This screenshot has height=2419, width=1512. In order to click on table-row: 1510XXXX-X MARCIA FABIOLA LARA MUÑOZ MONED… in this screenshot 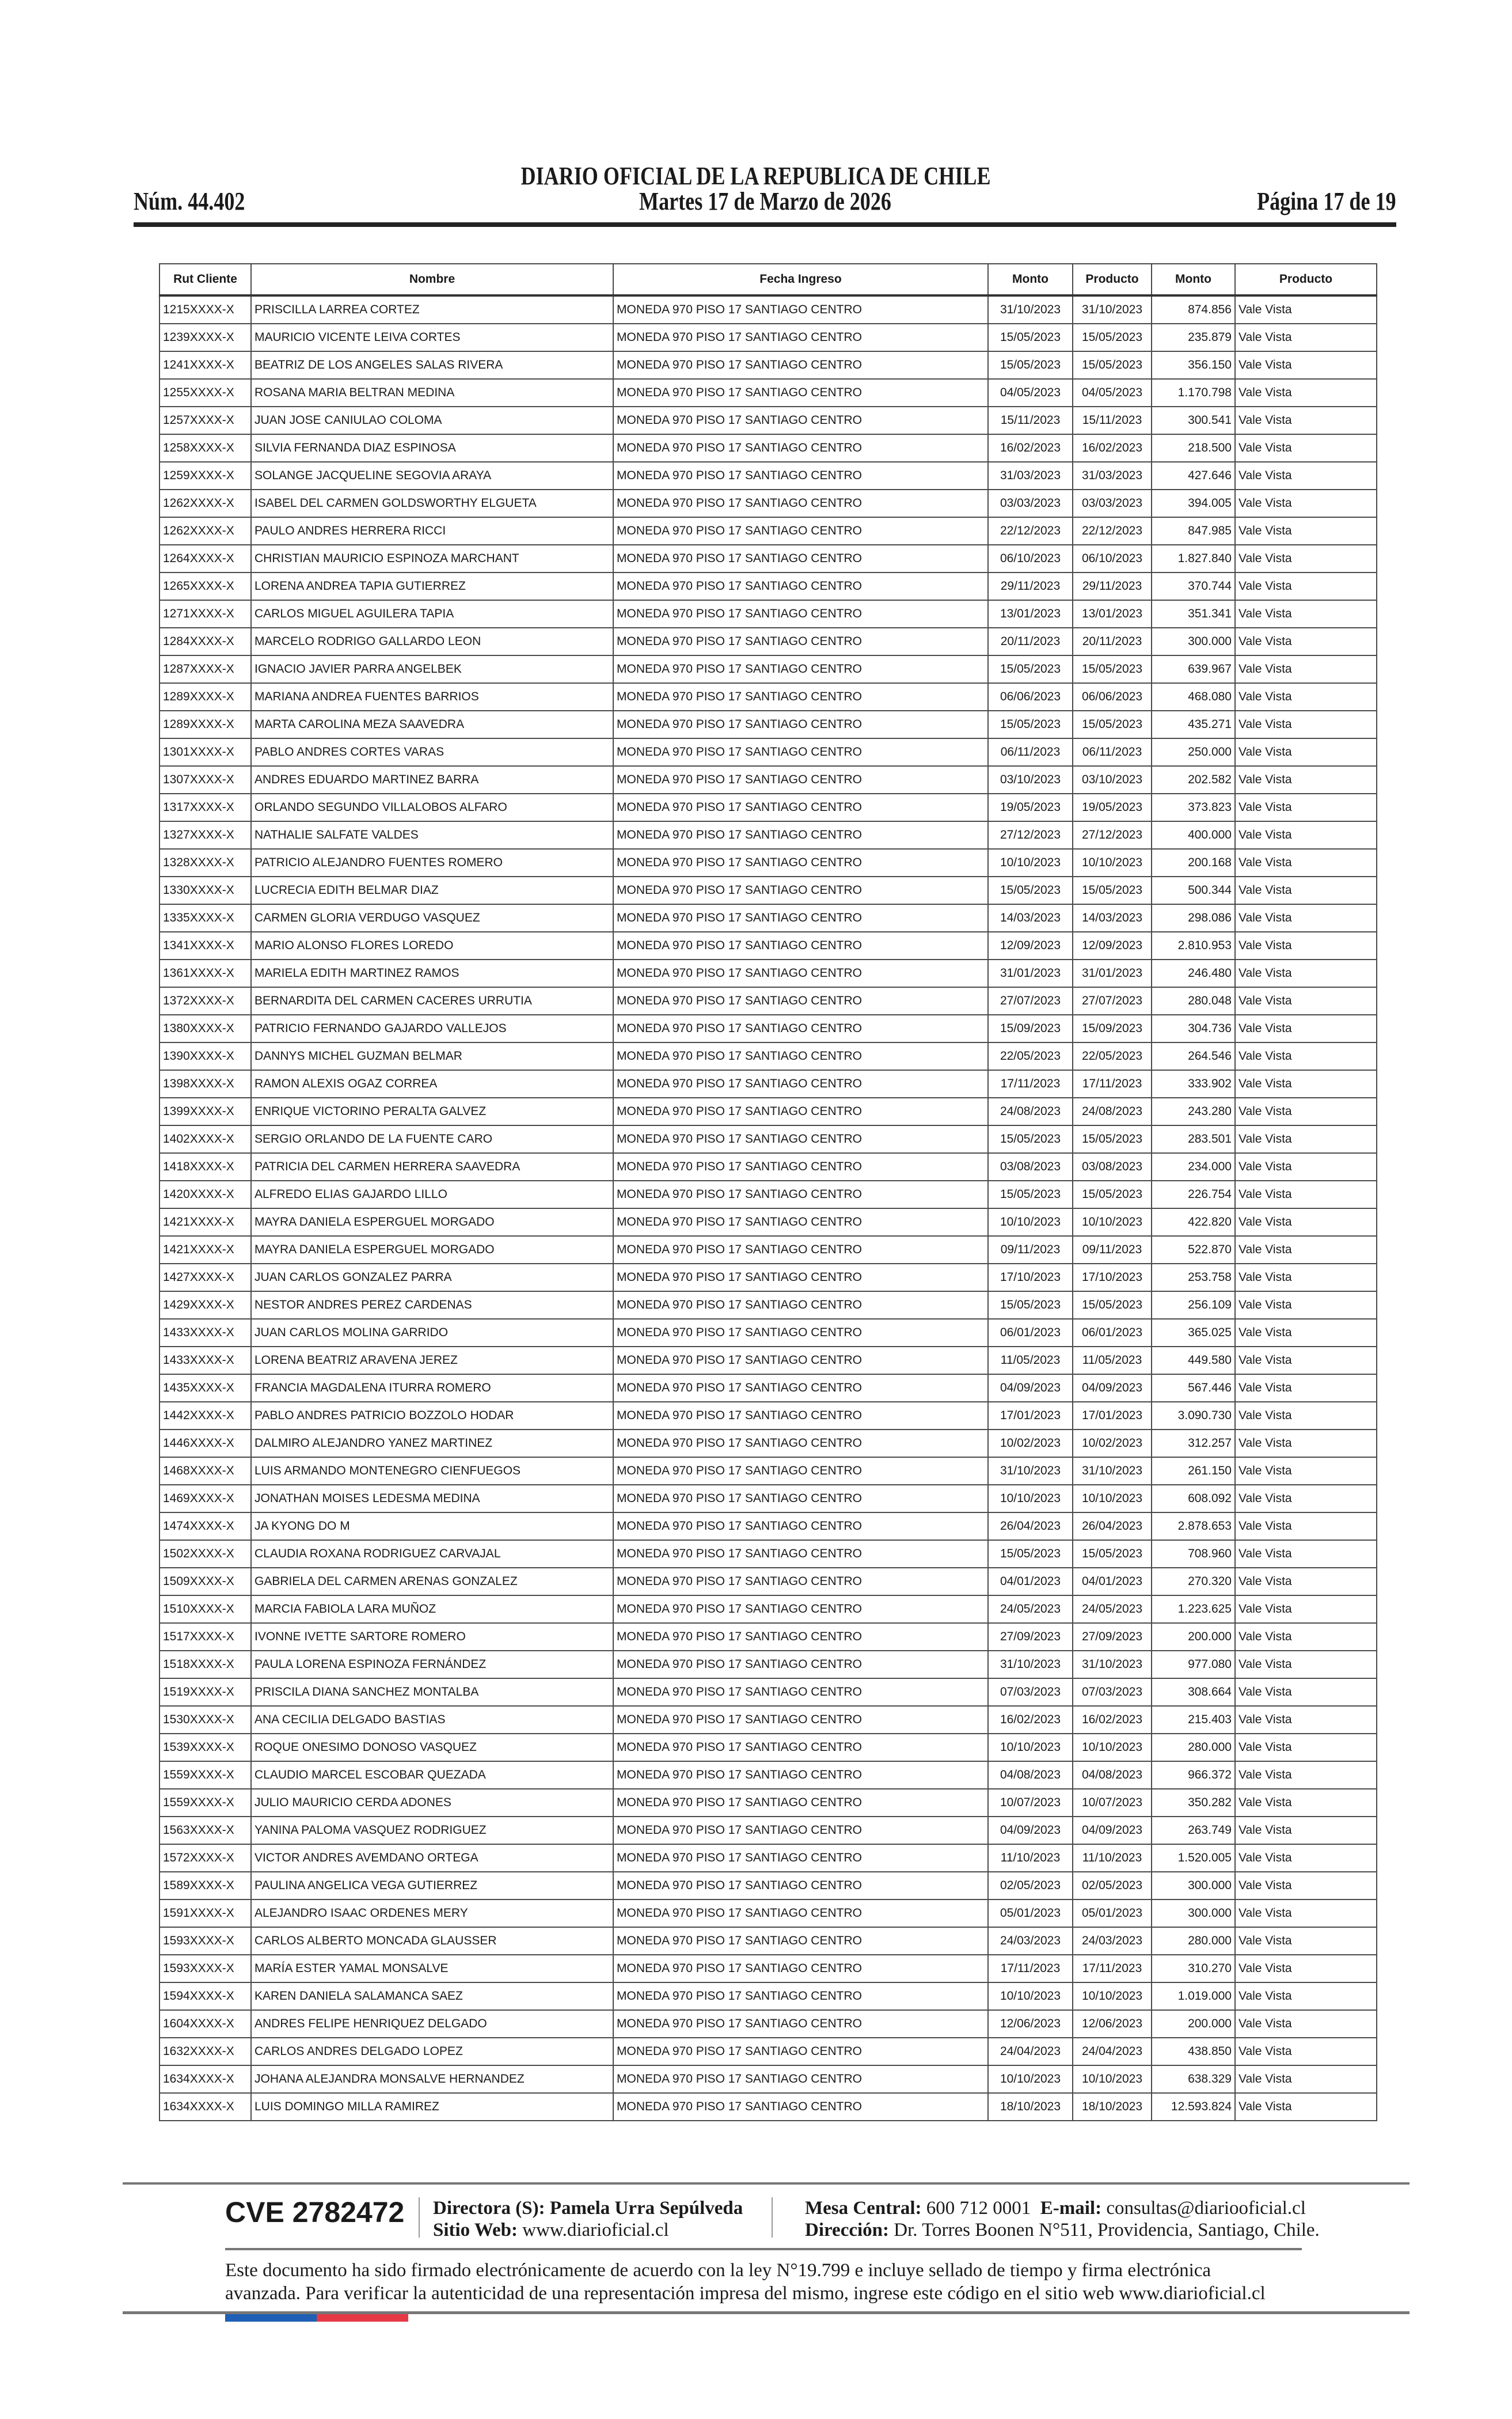, I will do `click(768, 1610)`.